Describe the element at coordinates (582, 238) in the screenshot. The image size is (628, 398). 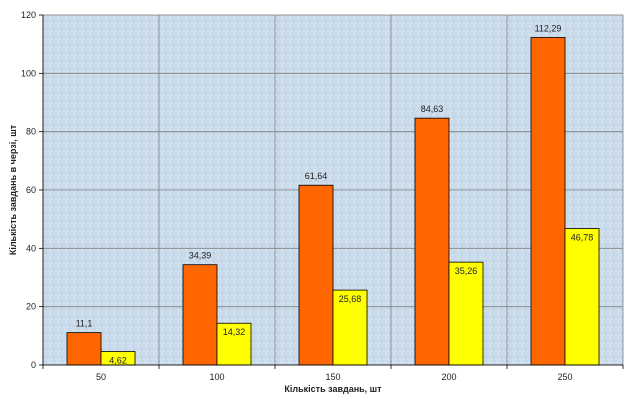
I see `data-label: 46,78` at that location.